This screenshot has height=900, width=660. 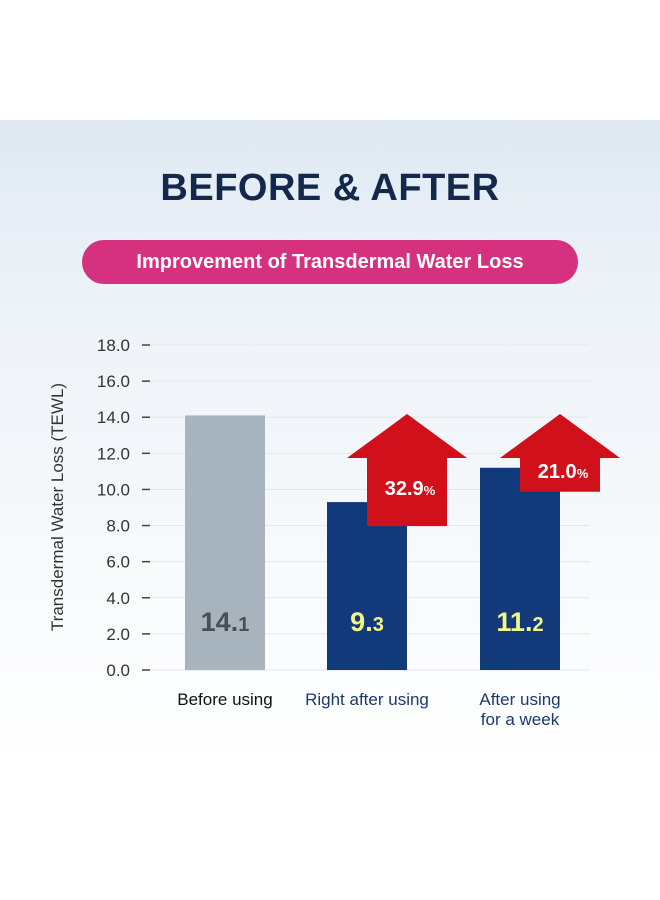 What do you see at coordinates (118, 634) in the screenshot?
I see `y-tick-label: 2.0` at bounding box center [118, 634].